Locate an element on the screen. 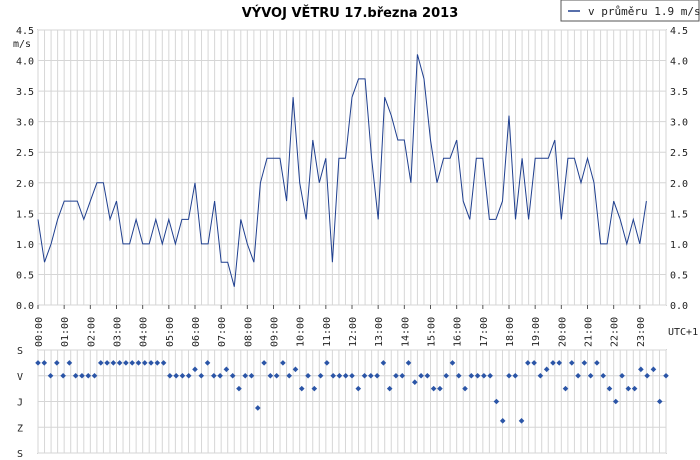  time-tick-label: 15:00 is located at coordinates (432, 332).